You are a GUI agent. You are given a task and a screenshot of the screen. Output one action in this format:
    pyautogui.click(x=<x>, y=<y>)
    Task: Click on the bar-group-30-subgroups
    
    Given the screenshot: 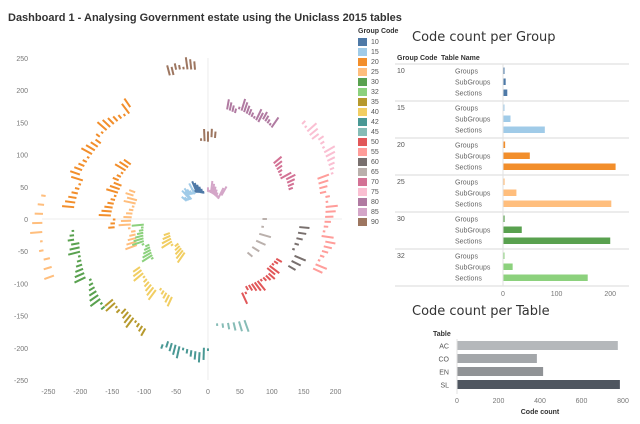 What is the action you would take?
    pyautogui.click(x=512, y=230)
    